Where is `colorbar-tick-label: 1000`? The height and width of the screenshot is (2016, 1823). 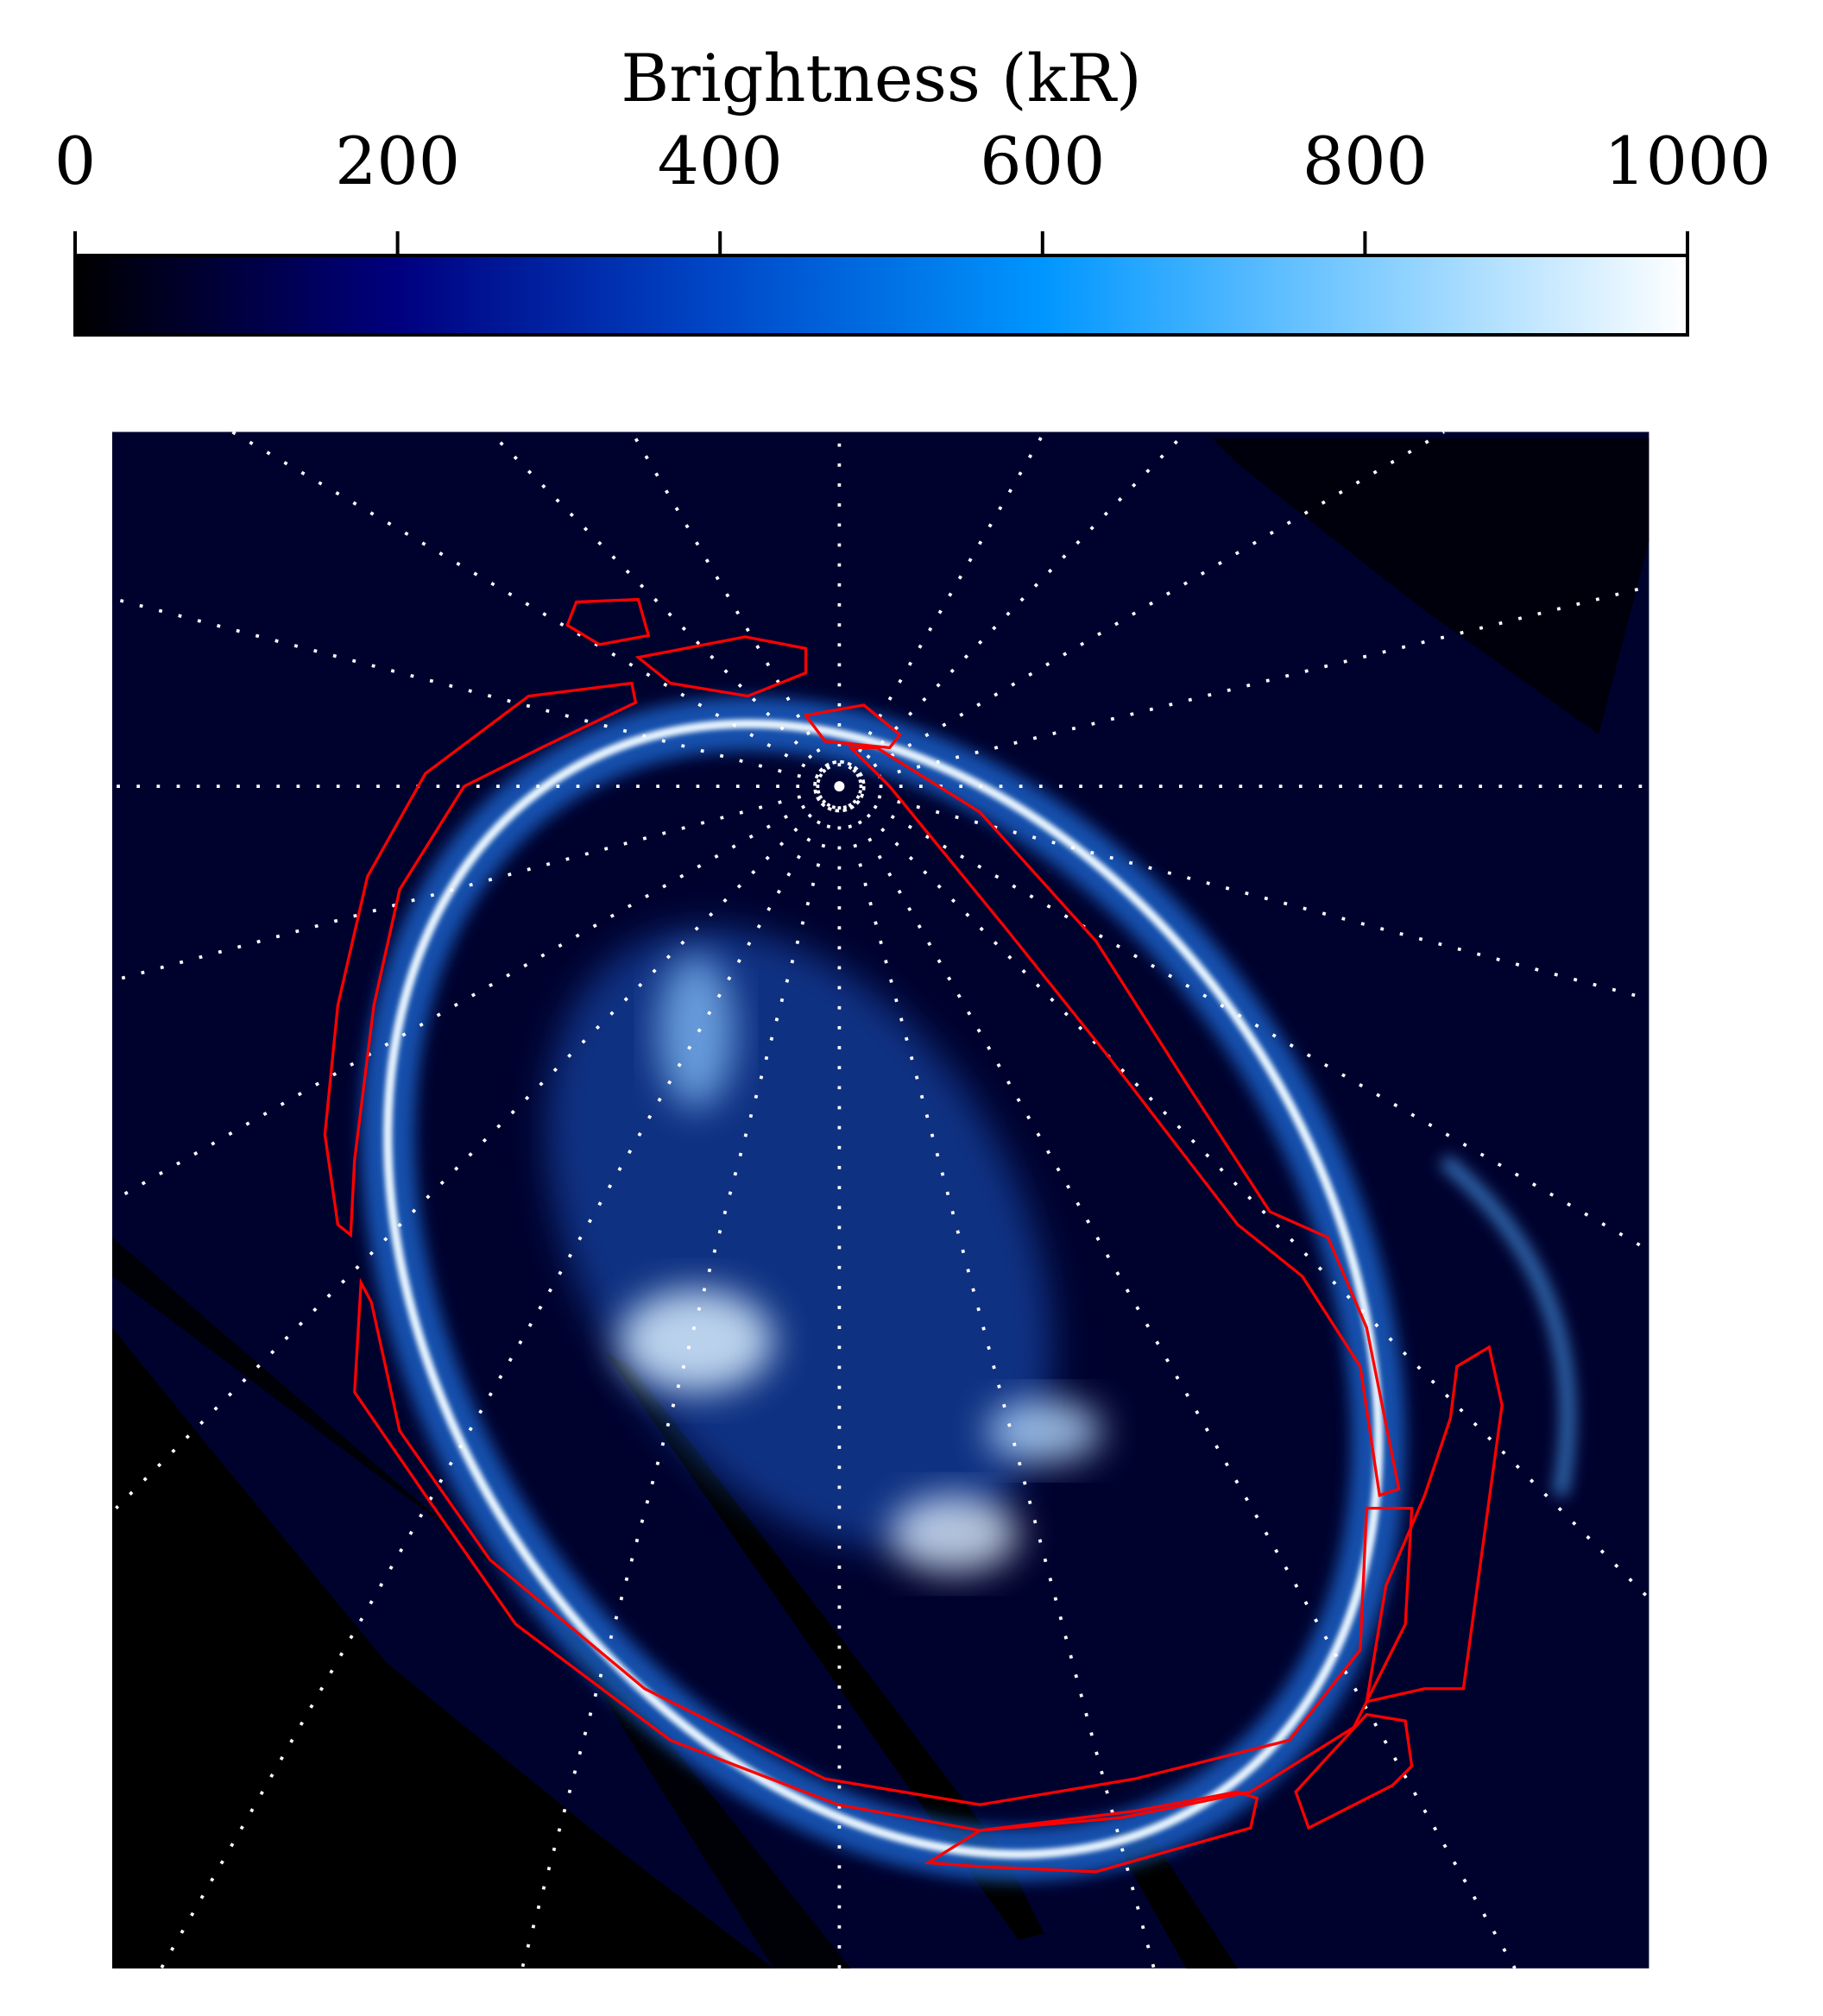
colorbar-tick-label: 1000 is located at coordinates (1687, 161).